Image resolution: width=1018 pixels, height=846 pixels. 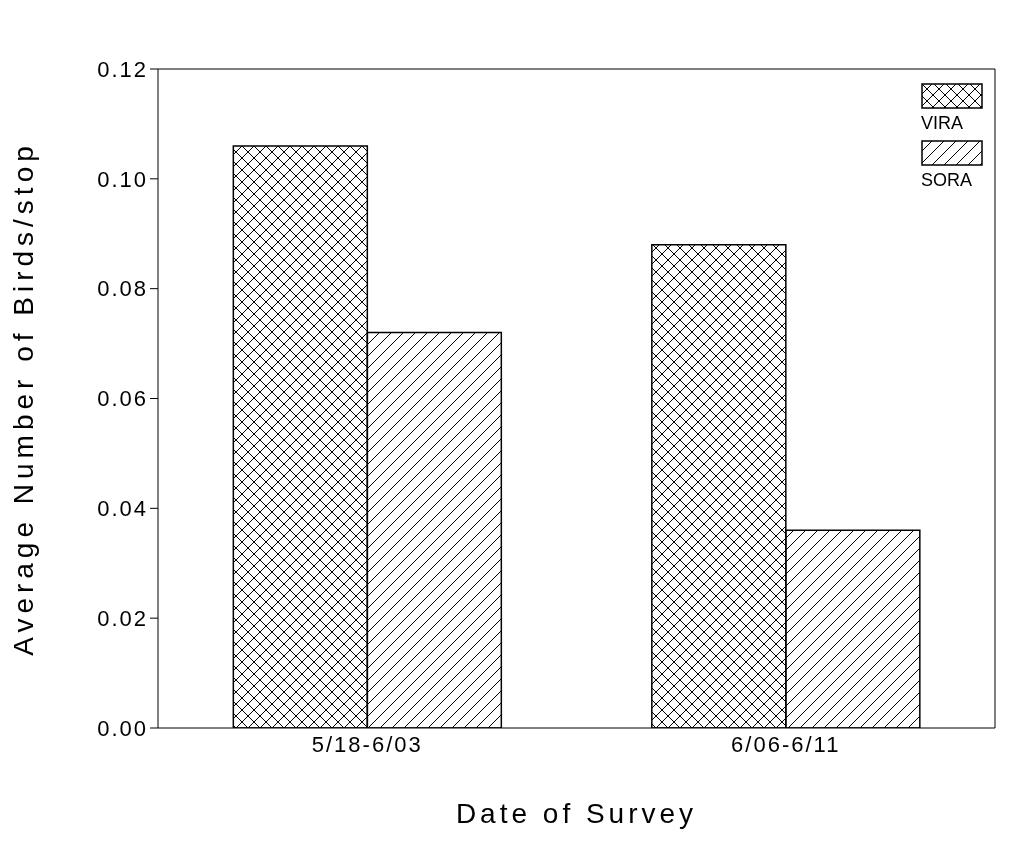 What do you see at coordinates (947, 180) in the screenshot?
I see `legend-label: SORA` at bounding box center [947, 180].